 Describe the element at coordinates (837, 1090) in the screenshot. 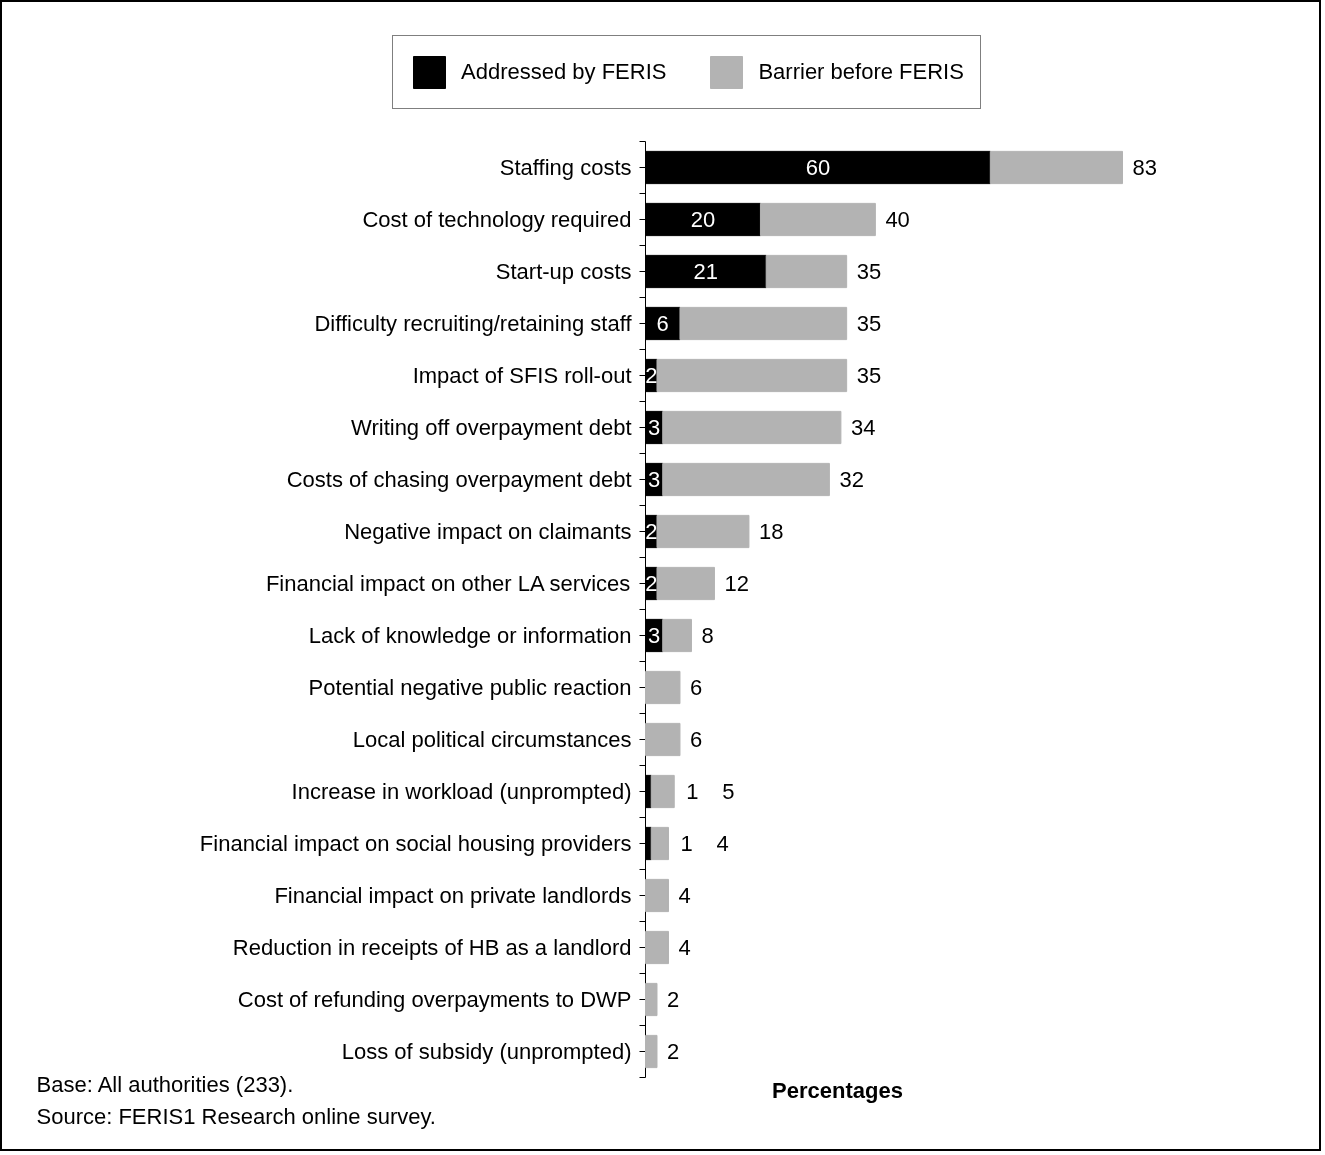

I see `x-axis-title: Percentages` at that location.